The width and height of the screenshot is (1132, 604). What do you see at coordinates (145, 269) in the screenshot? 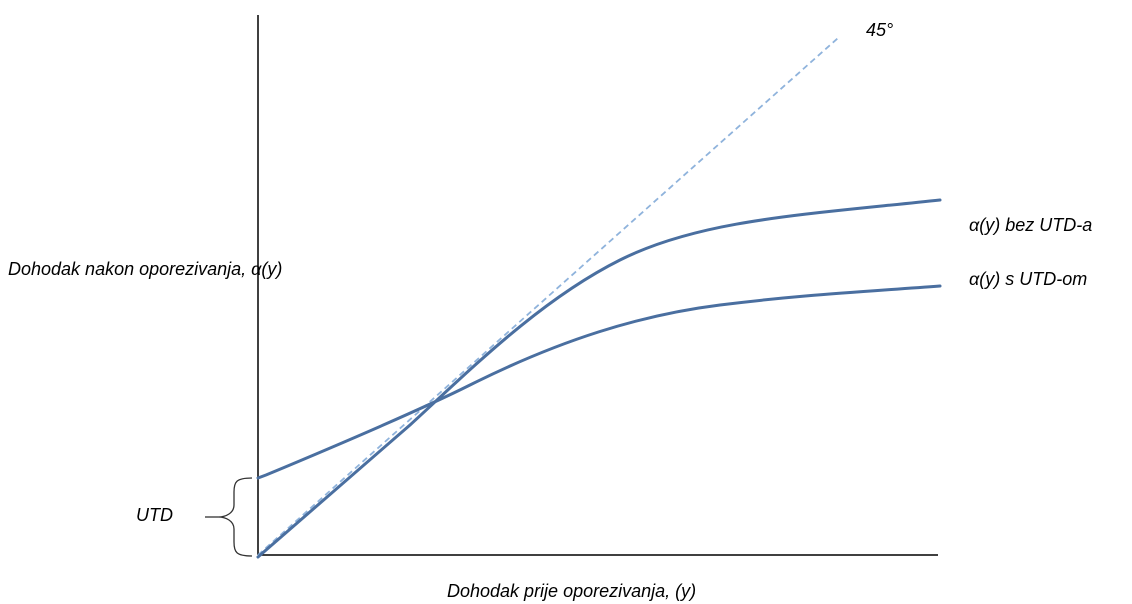
I see `y-axis-label: Dohodak nakon oporezivanja, α(y)` at bounding box center [145, 269].